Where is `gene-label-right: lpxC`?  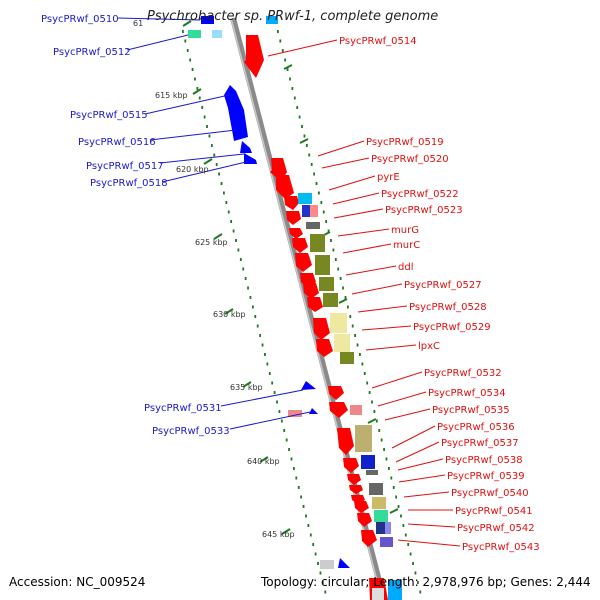
gene-label-right: lpxC is located at coordinates (429, 346).